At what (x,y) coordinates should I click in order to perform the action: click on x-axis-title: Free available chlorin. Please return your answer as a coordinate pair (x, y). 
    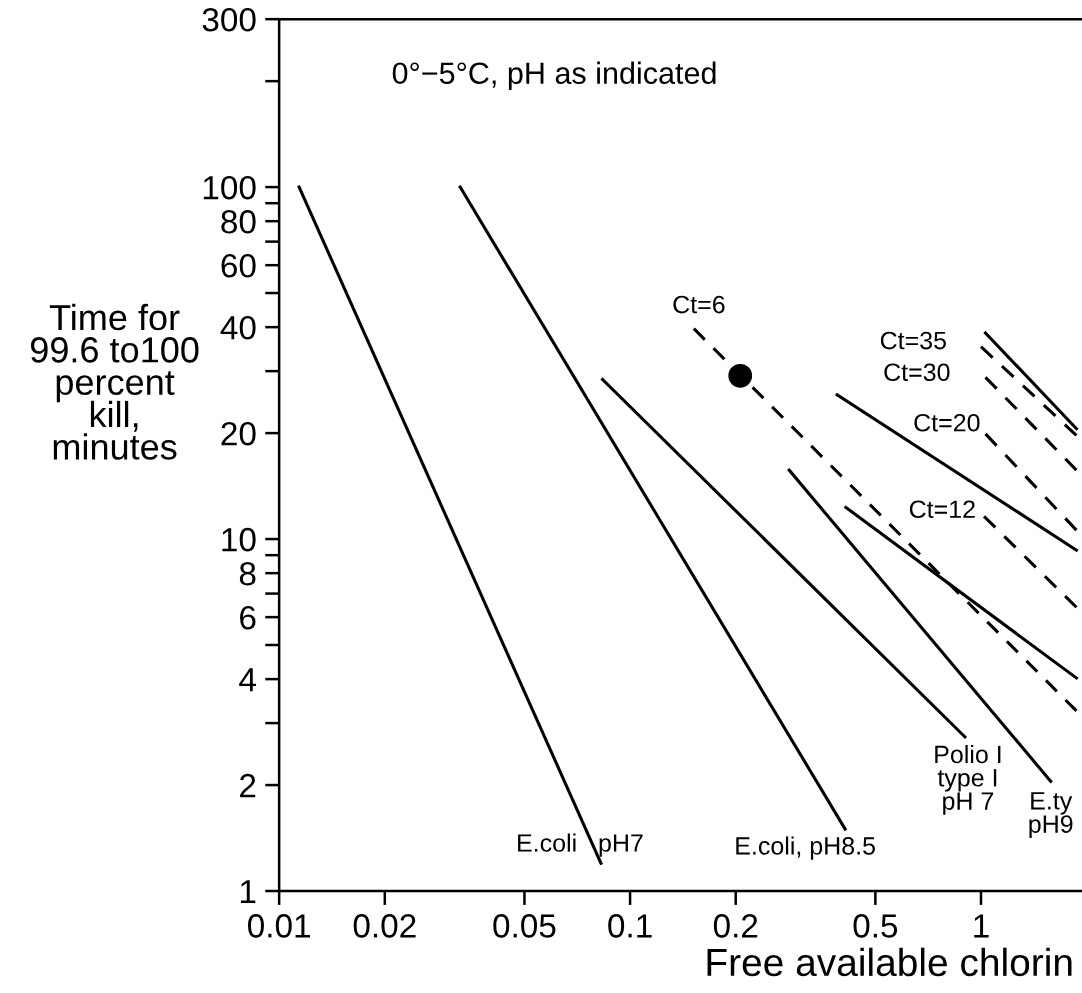
    Looking at the image, I should click on (889, 962).